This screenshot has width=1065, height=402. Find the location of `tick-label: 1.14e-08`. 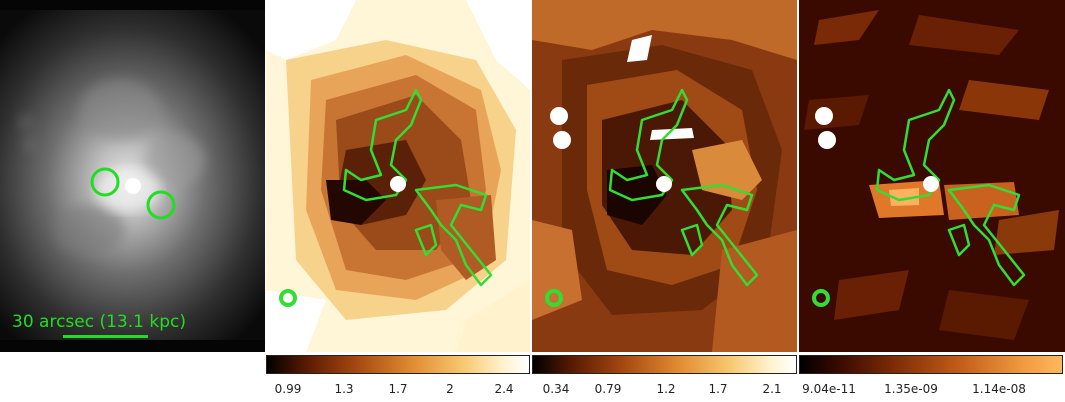

tick-label: 1.14e-08 is located at coordinates (999, 389).